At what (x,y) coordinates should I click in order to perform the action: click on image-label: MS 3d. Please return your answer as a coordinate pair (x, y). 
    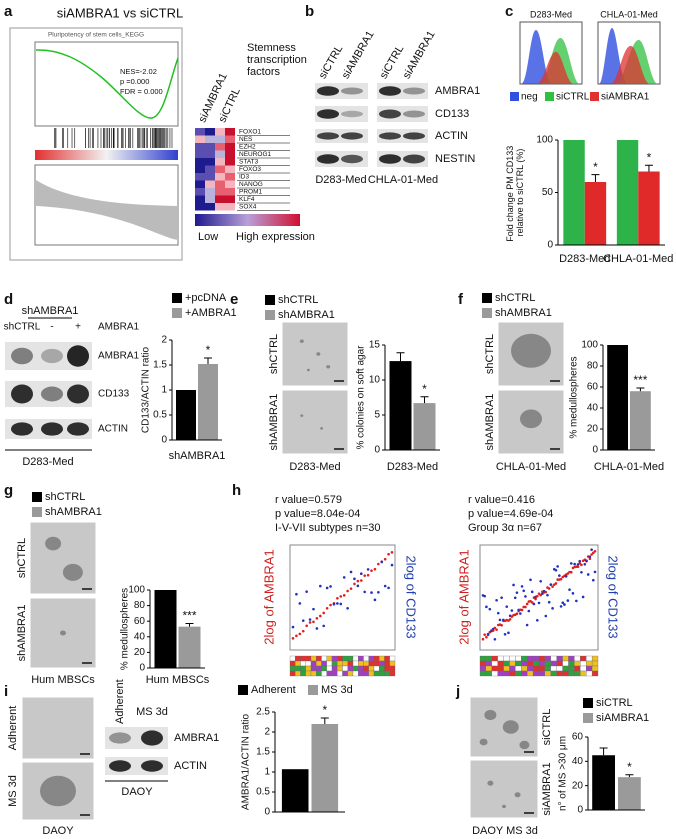
    Looking at the image, I should click on (13, 791).